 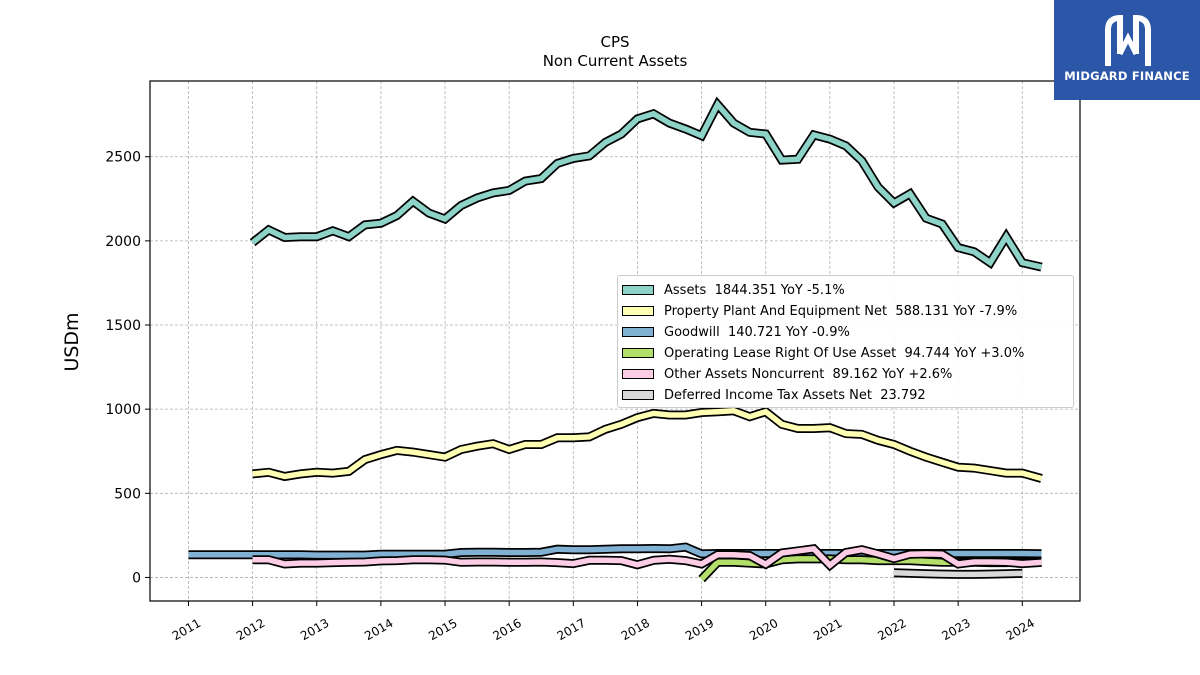 What do you see at coordinates (442, 629) in the screenshot?
I see `x-tick-label: 2015` at bounding box center [442, 629].